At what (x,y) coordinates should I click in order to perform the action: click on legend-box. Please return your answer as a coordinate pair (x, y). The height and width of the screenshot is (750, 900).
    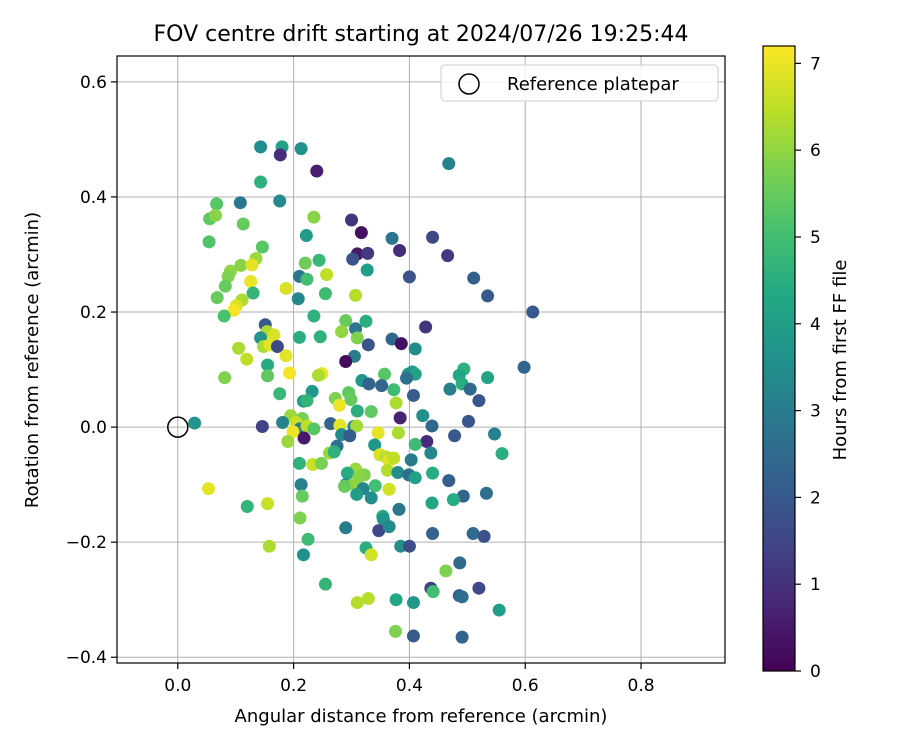
    Looking at the image, I should click on (579, 83).